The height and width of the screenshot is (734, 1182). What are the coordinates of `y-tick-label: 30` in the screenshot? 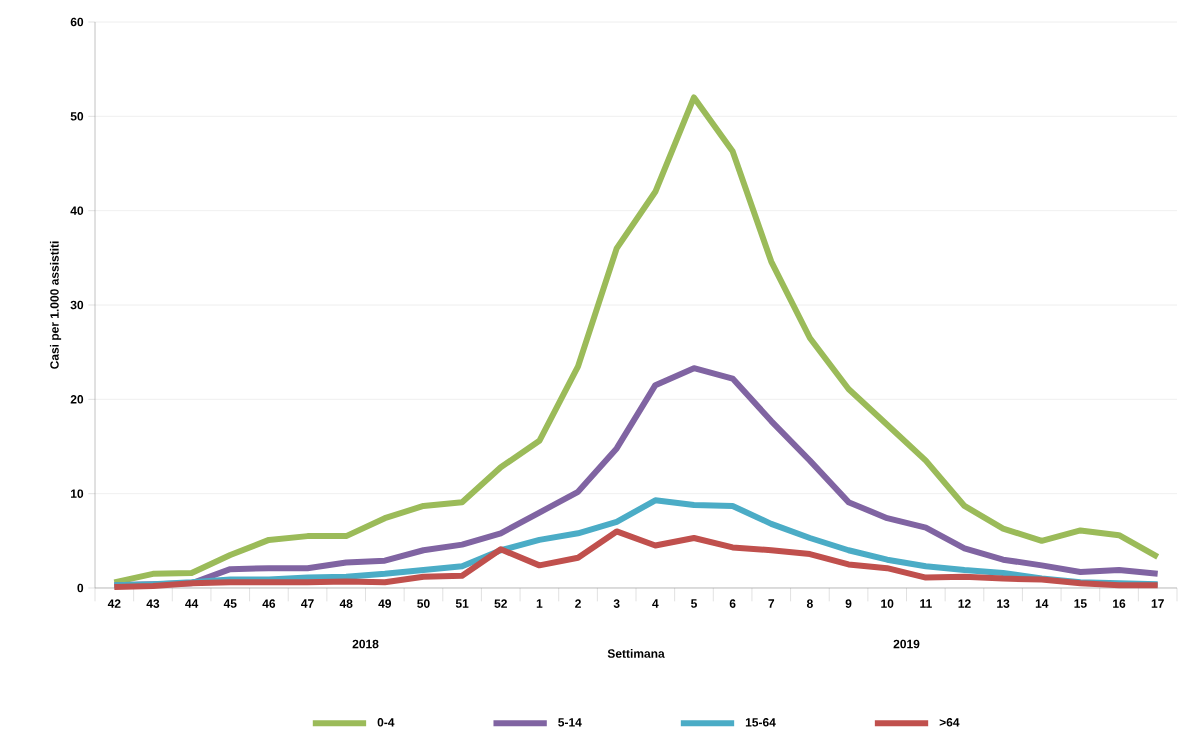 It's located at (77, 305).